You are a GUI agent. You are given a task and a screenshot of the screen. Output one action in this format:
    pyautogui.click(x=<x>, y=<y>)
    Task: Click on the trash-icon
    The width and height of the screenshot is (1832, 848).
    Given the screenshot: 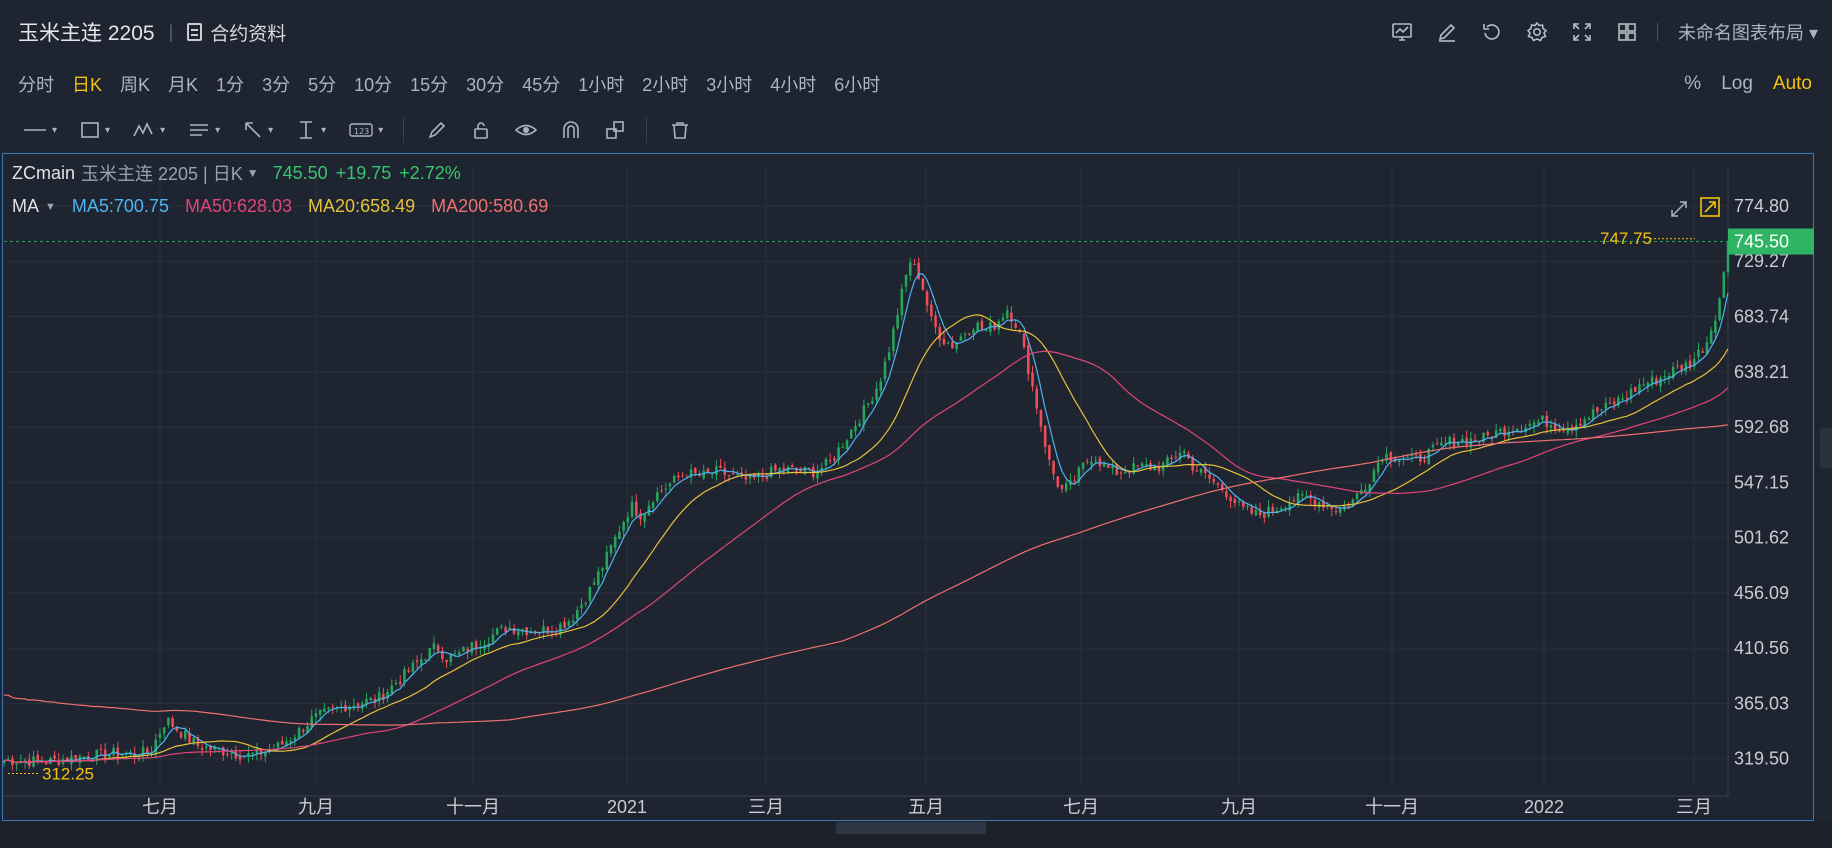 What is the action you would take?
    pyautogui.click(x=680, y=130)
    